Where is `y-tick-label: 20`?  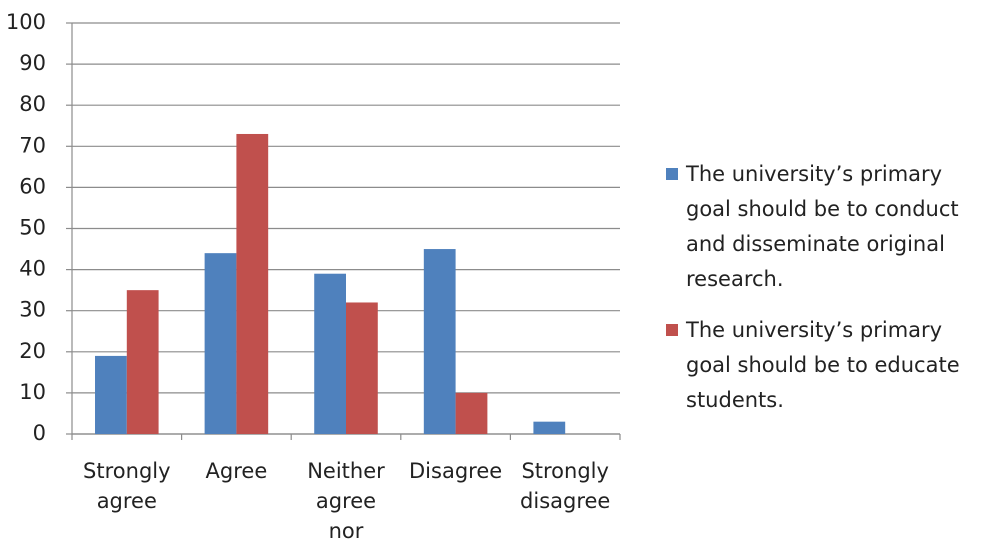
y-tick-label: 20 is located at coordinates (32, 351).